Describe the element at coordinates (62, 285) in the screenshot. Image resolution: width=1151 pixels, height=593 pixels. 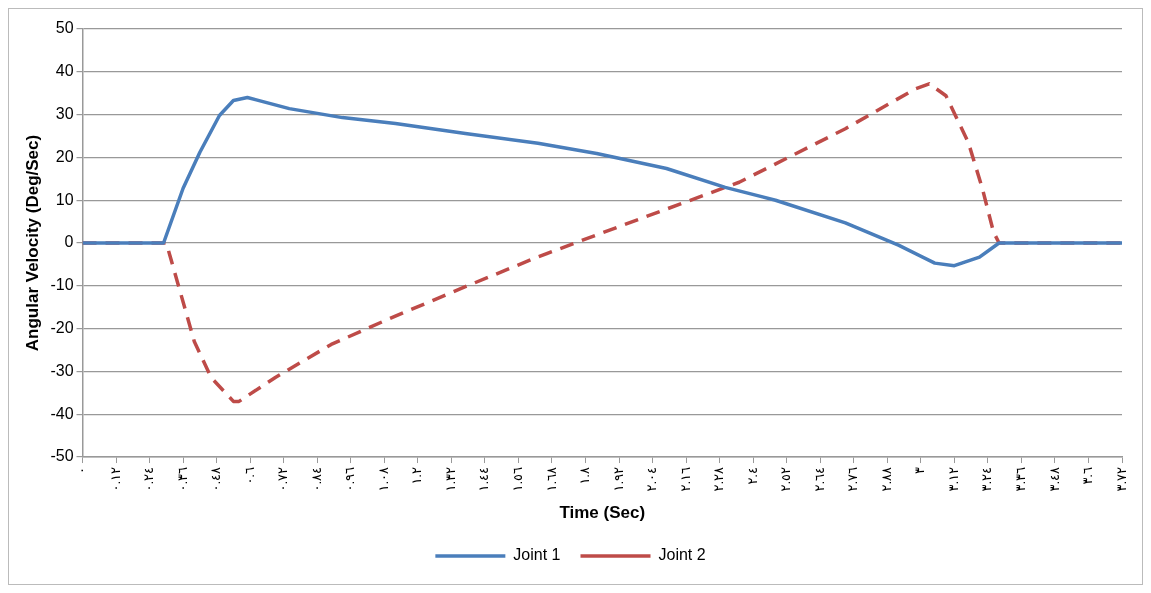
I see `y-tick-label: -10` at that location.